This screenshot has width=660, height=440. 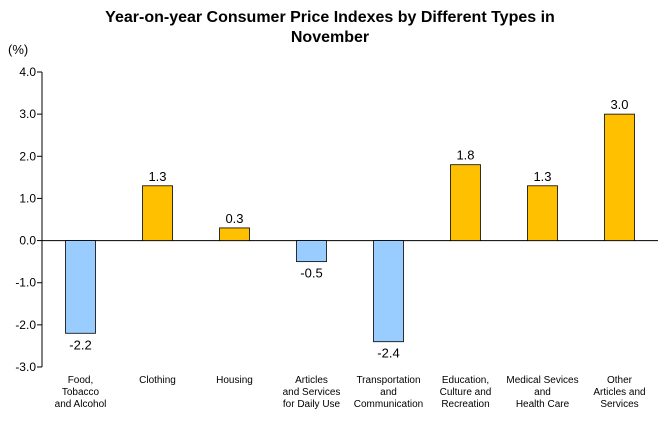 What do you see at coordinates (81, 404) in the screenshot?
I see `category-label-line: and Alcohol` at bounding box center [81, 404].